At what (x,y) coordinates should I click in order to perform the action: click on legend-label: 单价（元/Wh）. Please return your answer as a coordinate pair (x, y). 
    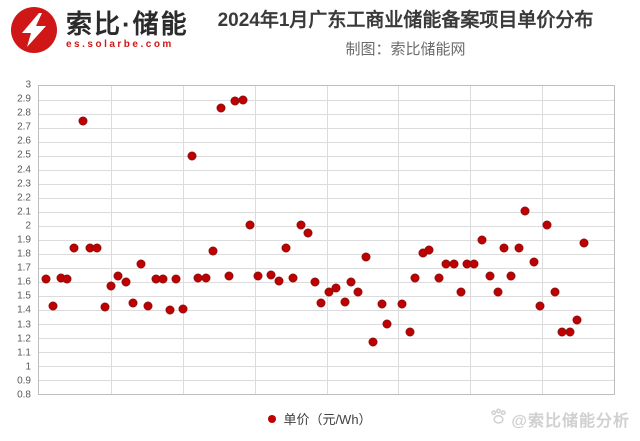
    Looking at the image, I should click on (327, 419).